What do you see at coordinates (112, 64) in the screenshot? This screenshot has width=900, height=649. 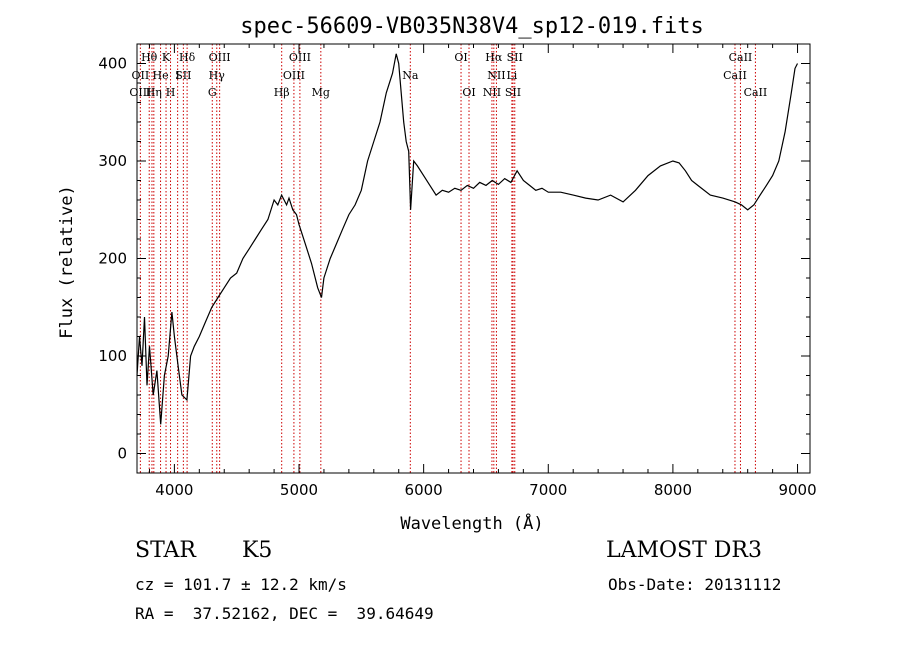 I see `y-tick-label: 400` at bounding box center [112, 64].